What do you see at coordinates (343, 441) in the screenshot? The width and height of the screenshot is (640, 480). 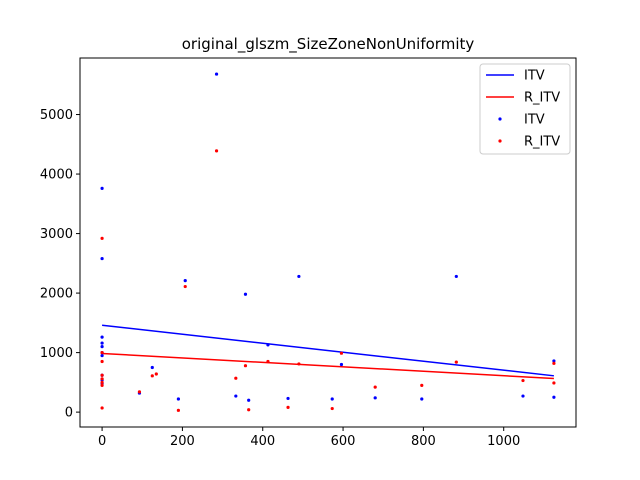 I see `x-tick-label: 600` at bounding box center [343, 441].